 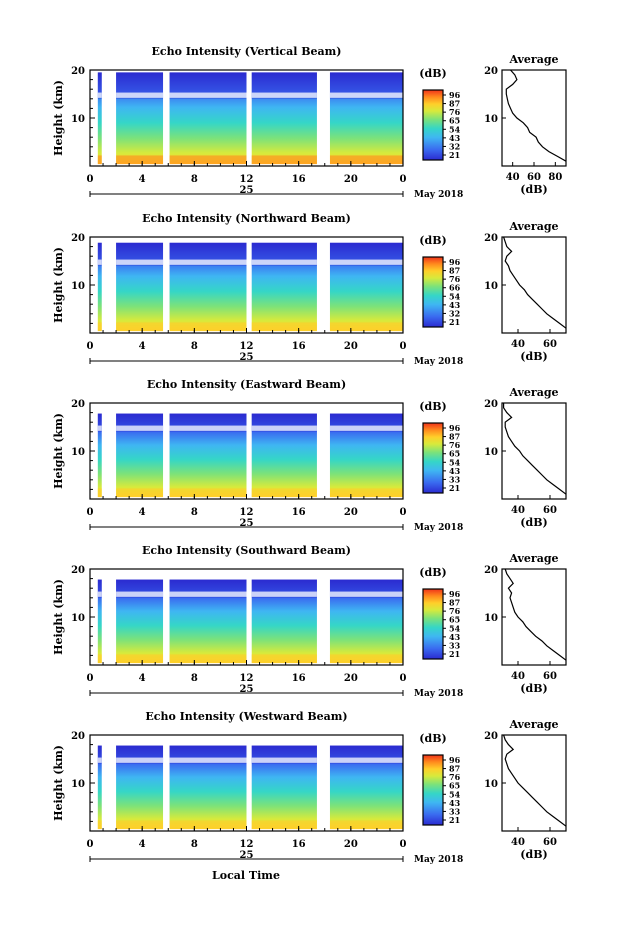 I want to click on avg-x-axis-label: (dB), so click(x=533, y=189).